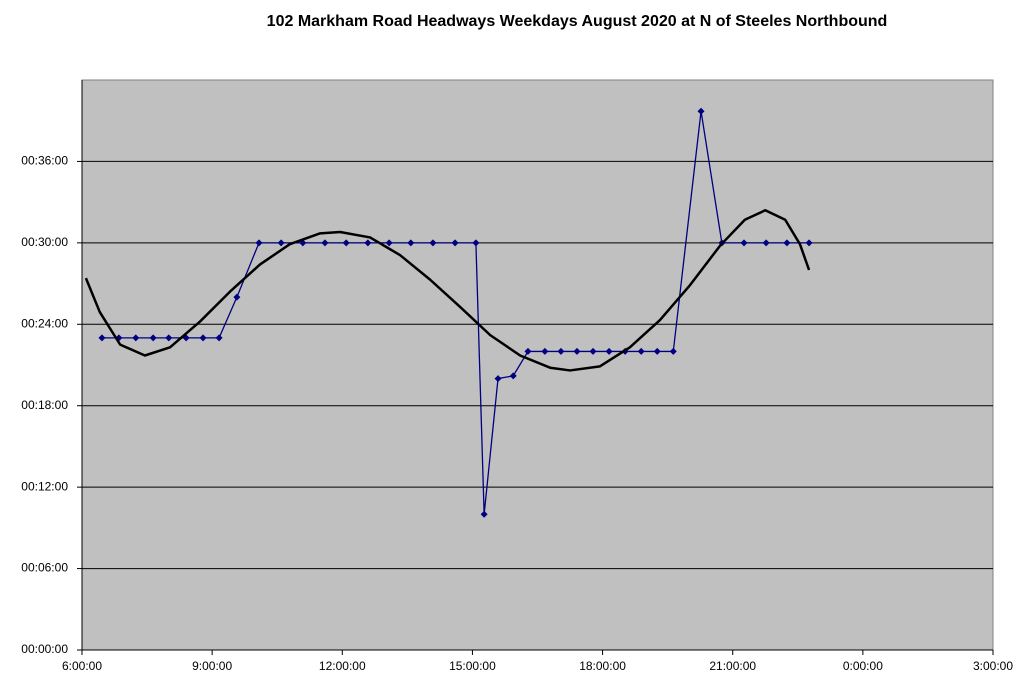 Image resolution: width=1024 pixels, height=683 pixels. I want to click on x-tick-label: 3:00:00, so click(993, 666).